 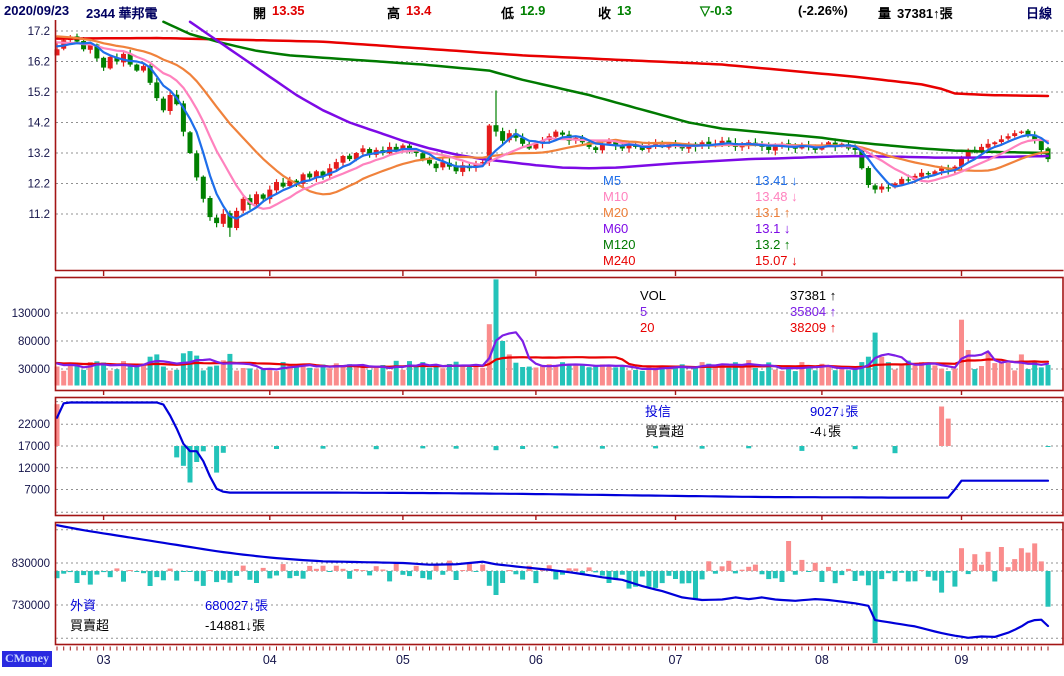 I want to click on svg-text: 07, so click(x=676, y=660).